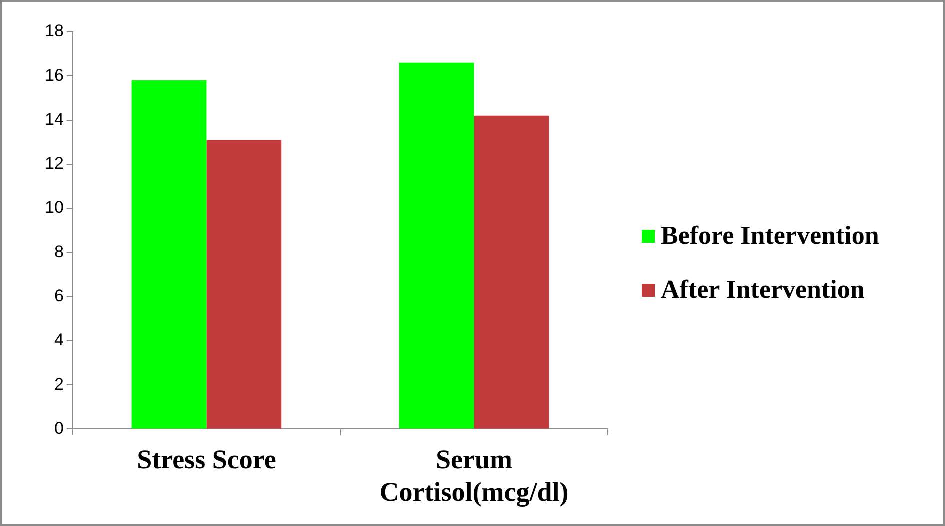 Image resolution: width=945 pixels, height=526 pixels. I want to click on x-tick-label: Serum Cortisol(mcg/dl), so click(474, 475).